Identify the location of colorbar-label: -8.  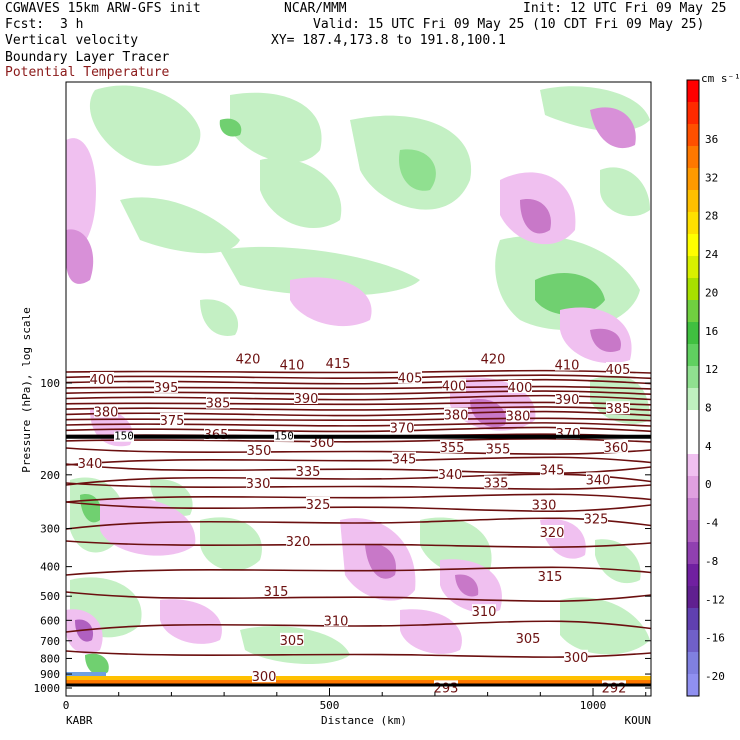
(711, 561).